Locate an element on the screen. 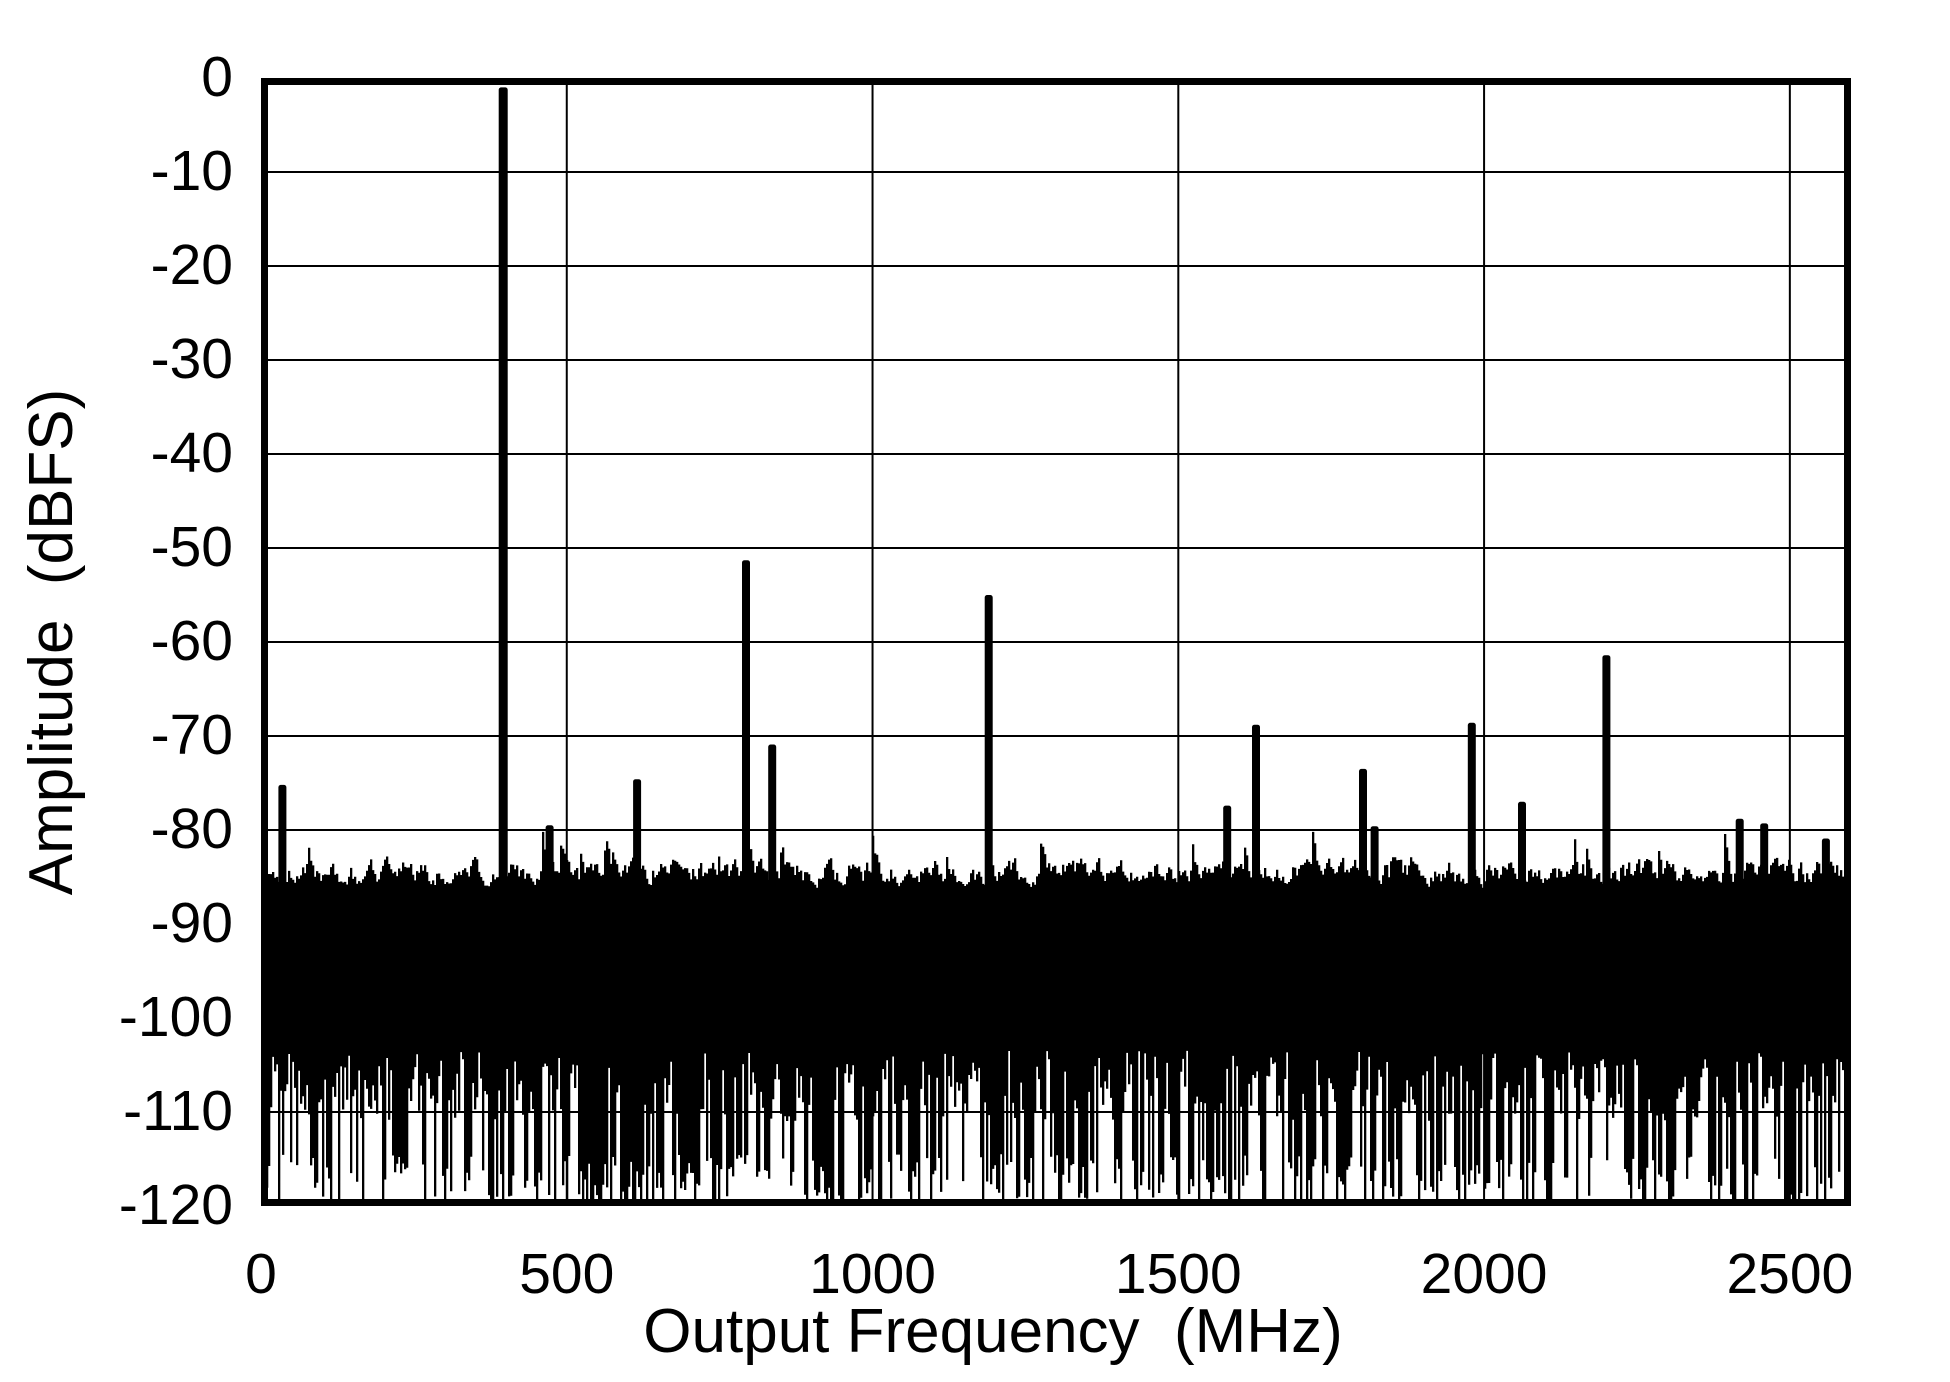 This screenshot has height=1382, width=1950. y-tick-label: -60 is located at coordinates (191, 641).